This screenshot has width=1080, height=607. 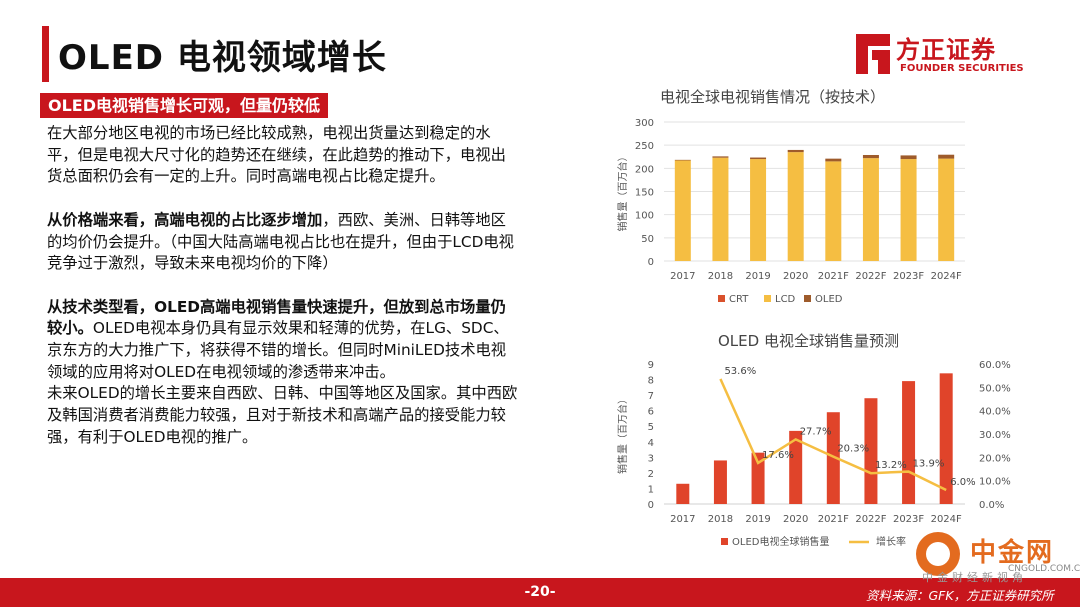 What do you see at coordinates (833, 519) in the screenshot?
I see `chart2-xtick: 2021F` at bounding box center [833, 519].